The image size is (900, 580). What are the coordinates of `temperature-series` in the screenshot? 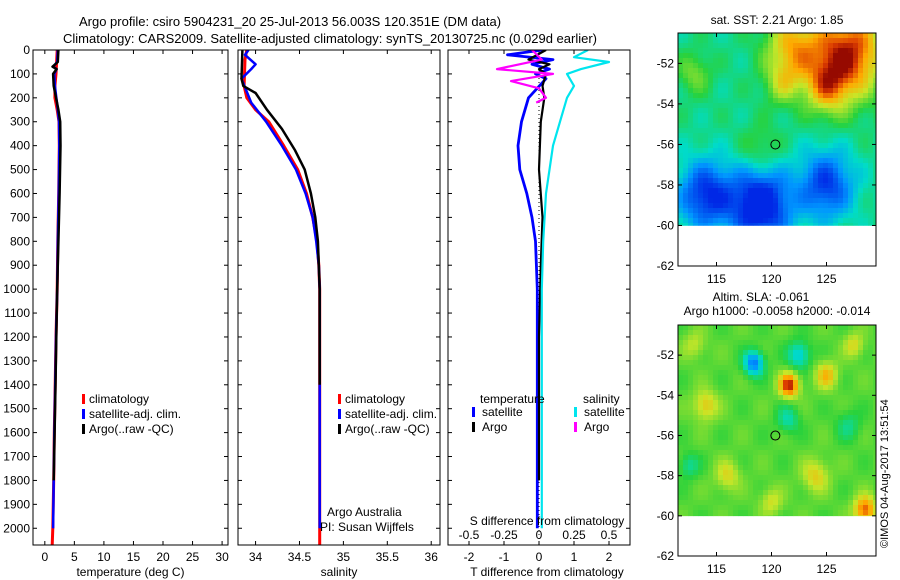 It's located at (56, 297).